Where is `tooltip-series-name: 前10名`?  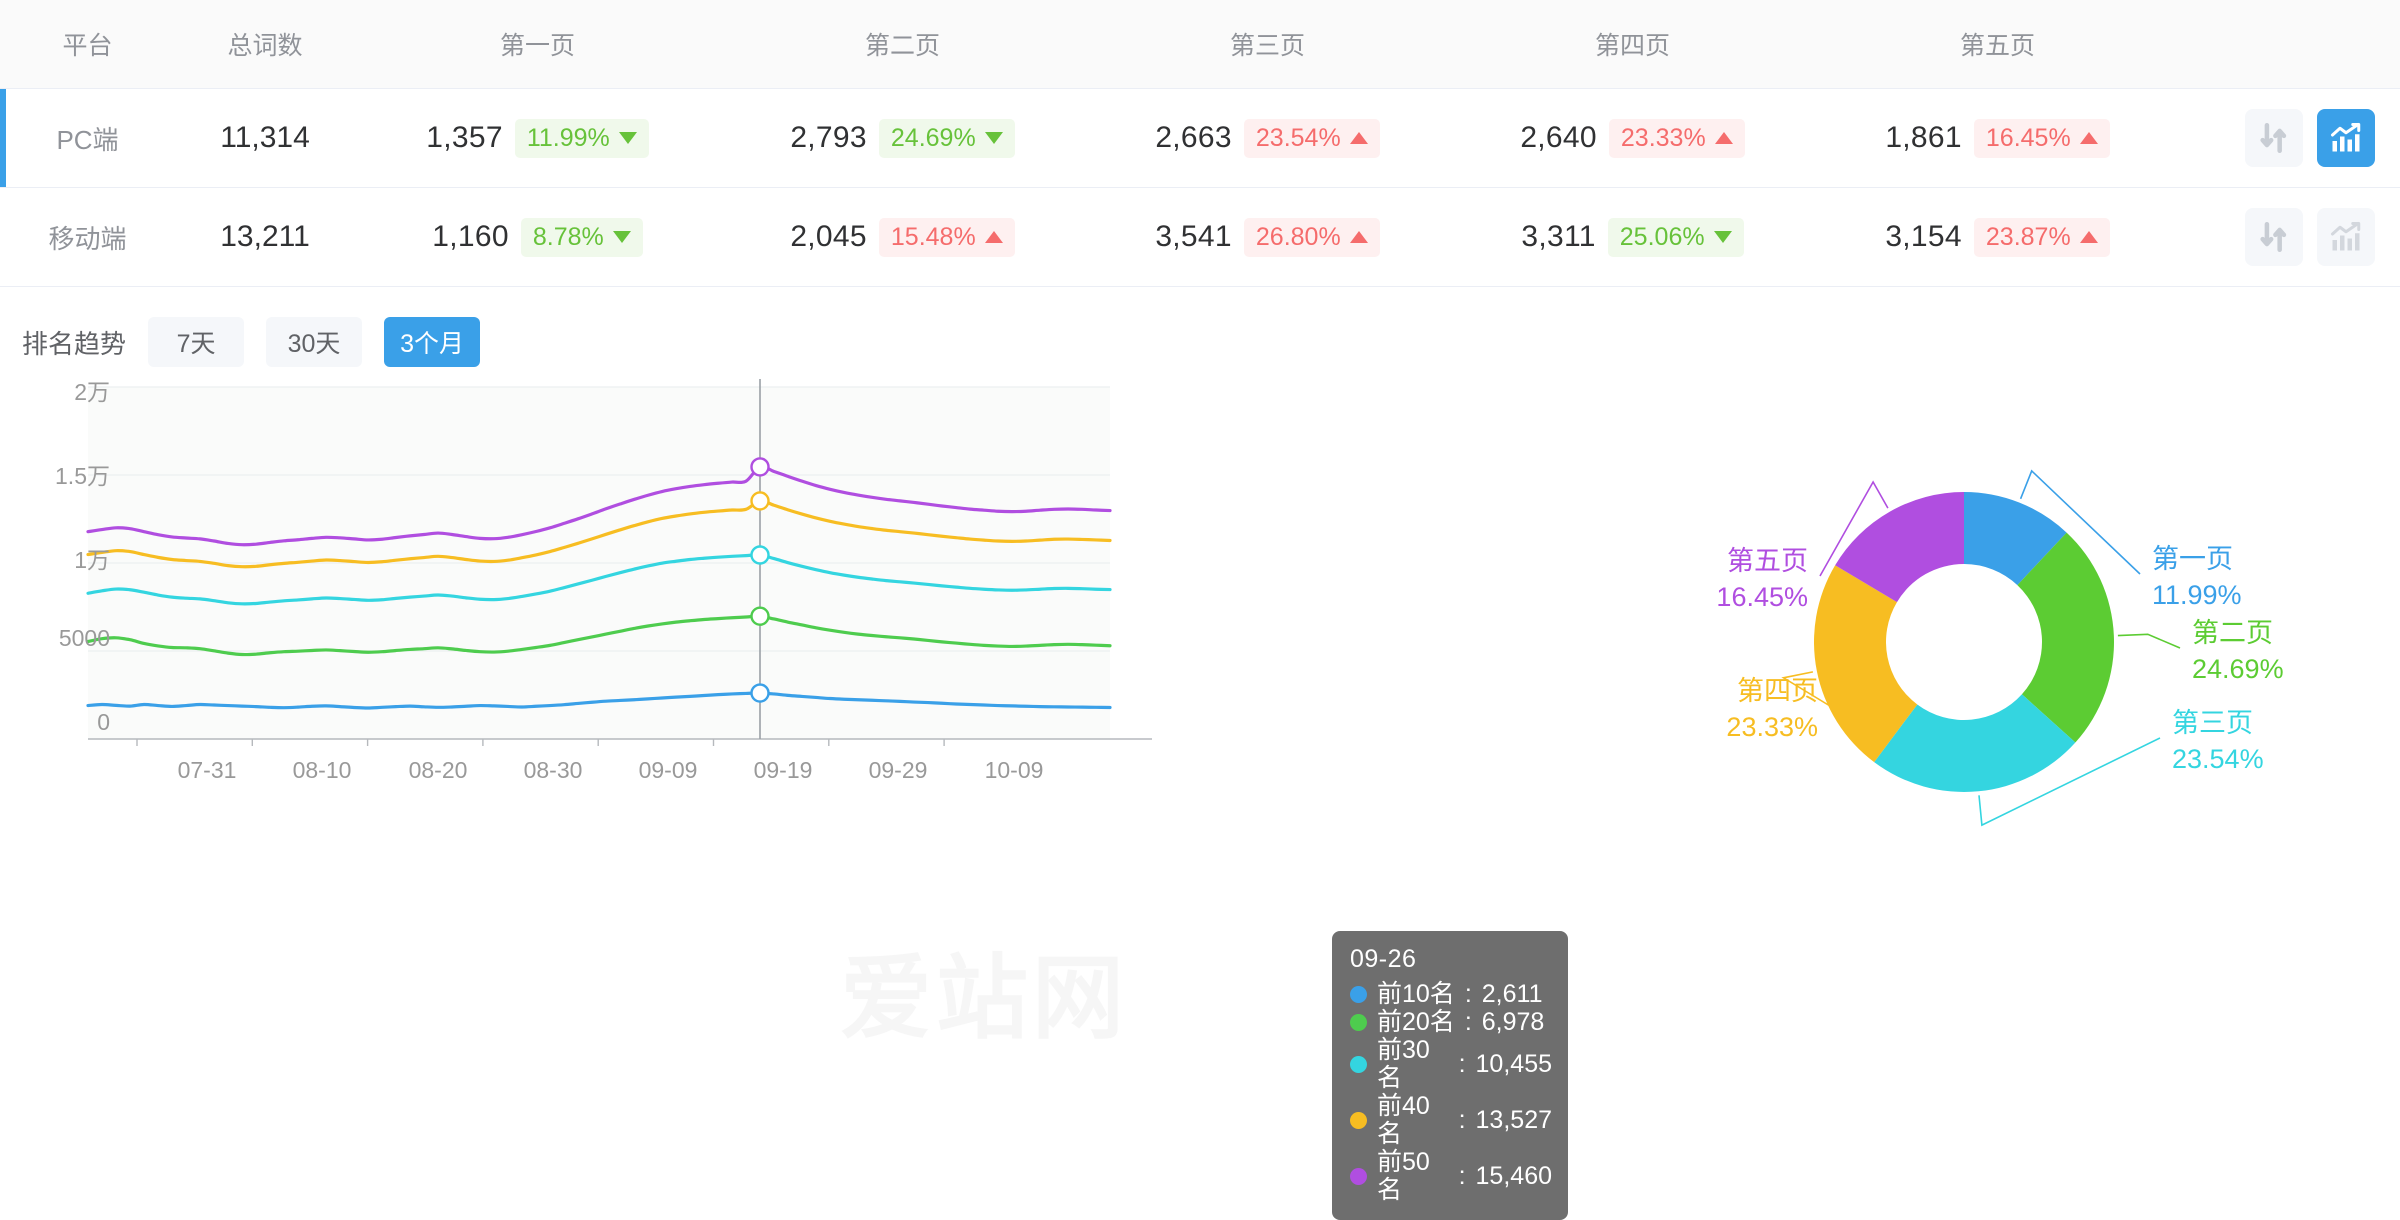 tooltip-series-name: 前10名 is located at coordinates (1416, 994).